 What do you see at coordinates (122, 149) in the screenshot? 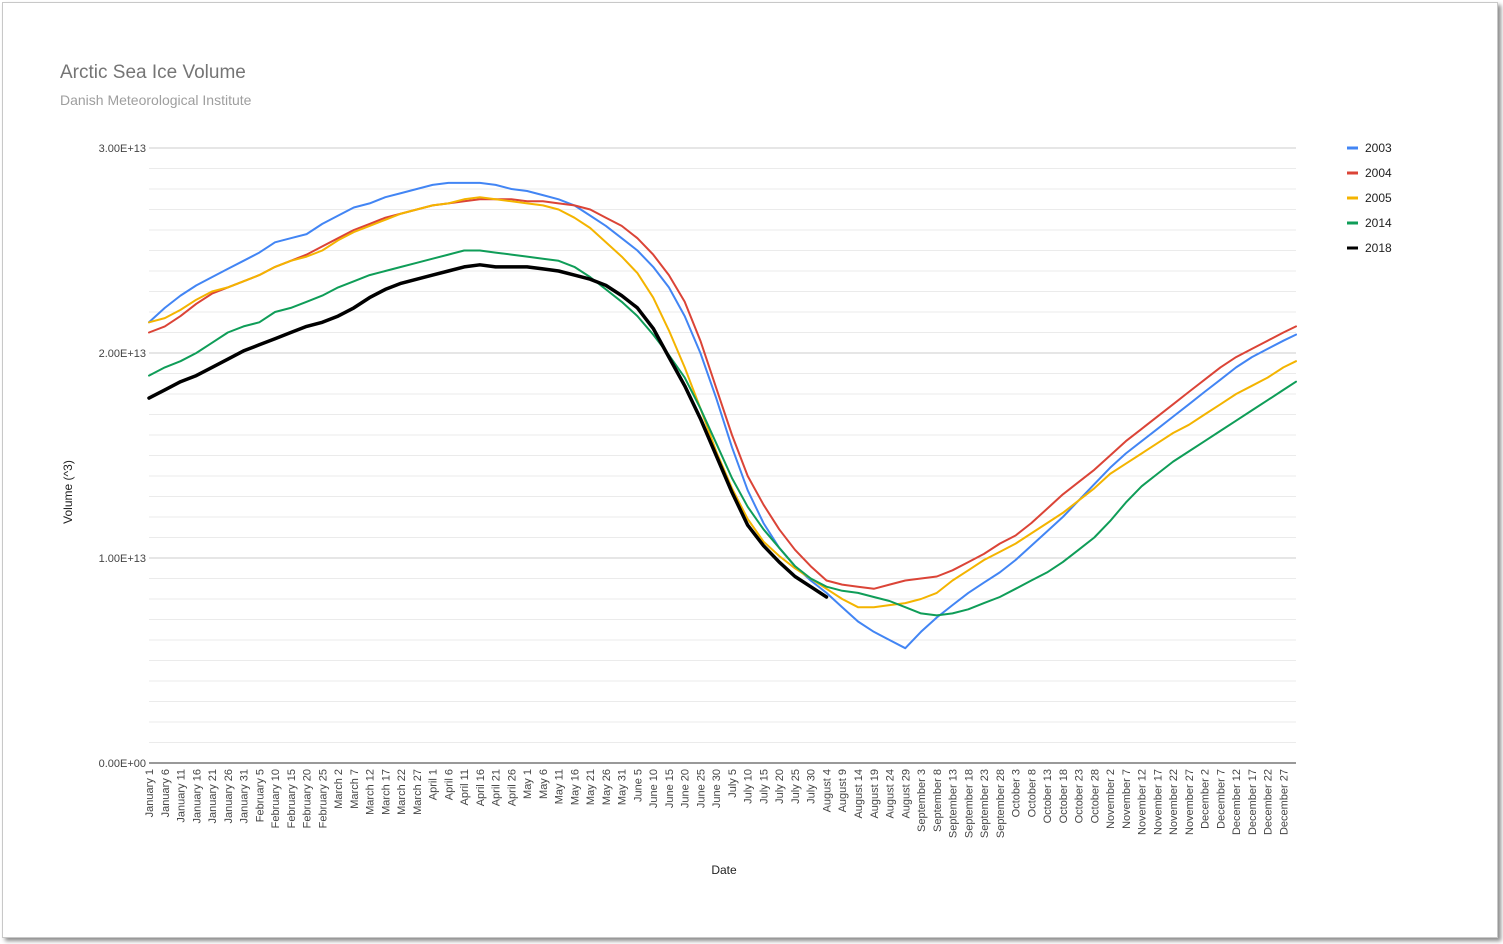
I see `y-tick-label: 3.00E+13` at bounding box center [122, 149].